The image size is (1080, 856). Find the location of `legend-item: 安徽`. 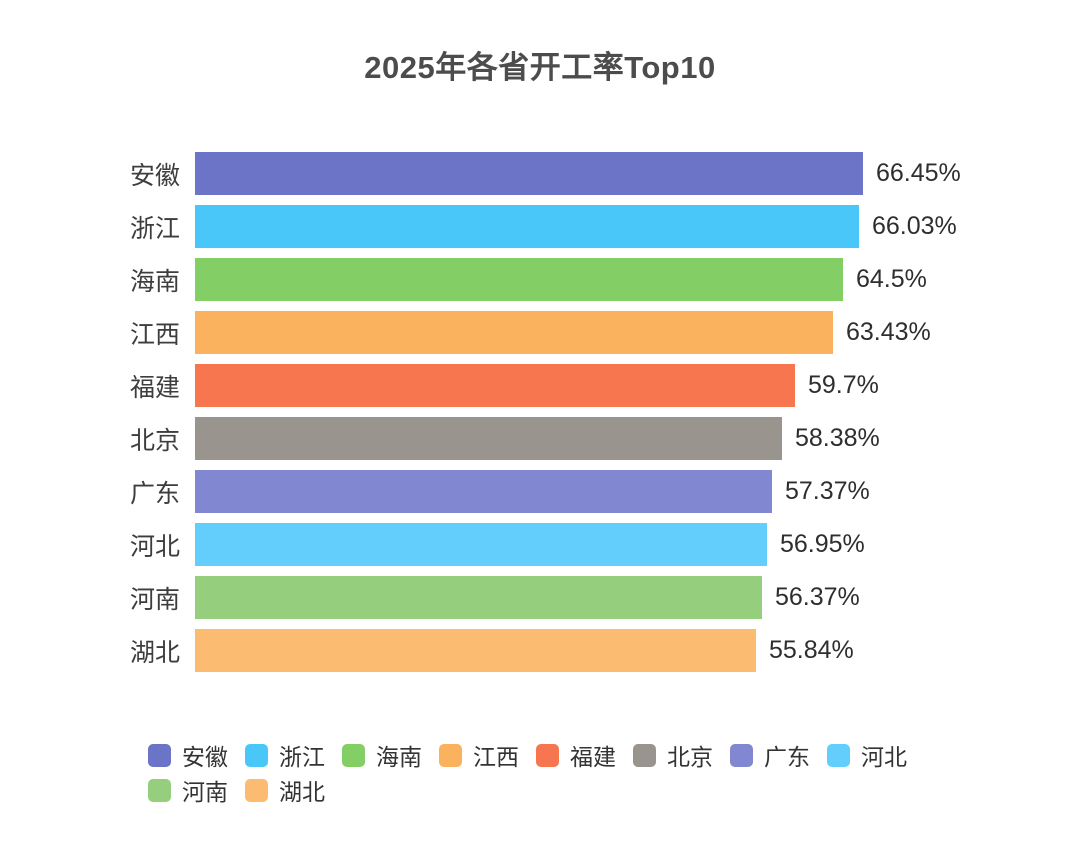

legend-item: 安徽 is located at coordinates (196, 756).